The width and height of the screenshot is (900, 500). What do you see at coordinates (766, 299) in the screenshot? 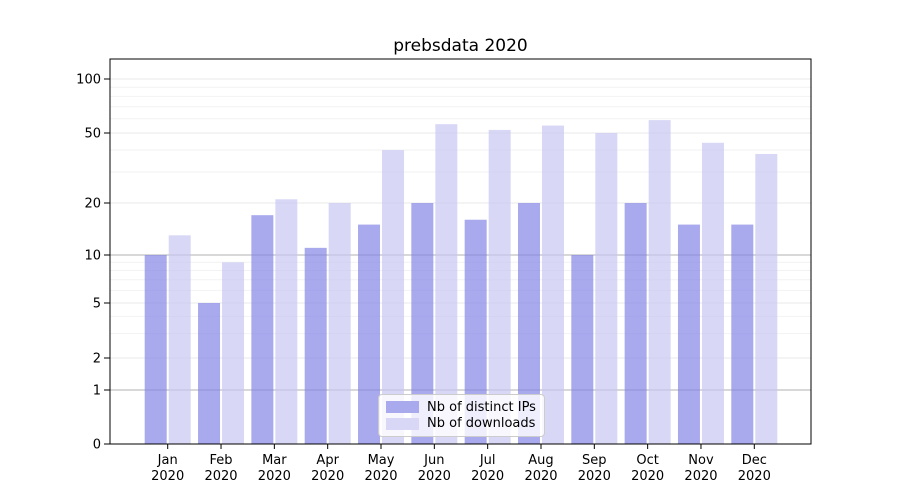
I see `bar-nb-of-downloads-dec` at bounding box center [766, 299].